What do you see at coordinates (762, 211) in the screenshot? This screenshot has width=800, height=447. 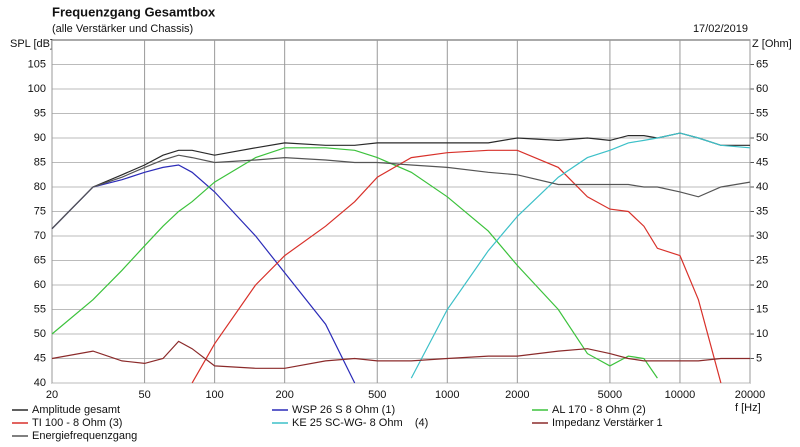 I see `y2-tick-label: 35` at bounding box center [762, 211].